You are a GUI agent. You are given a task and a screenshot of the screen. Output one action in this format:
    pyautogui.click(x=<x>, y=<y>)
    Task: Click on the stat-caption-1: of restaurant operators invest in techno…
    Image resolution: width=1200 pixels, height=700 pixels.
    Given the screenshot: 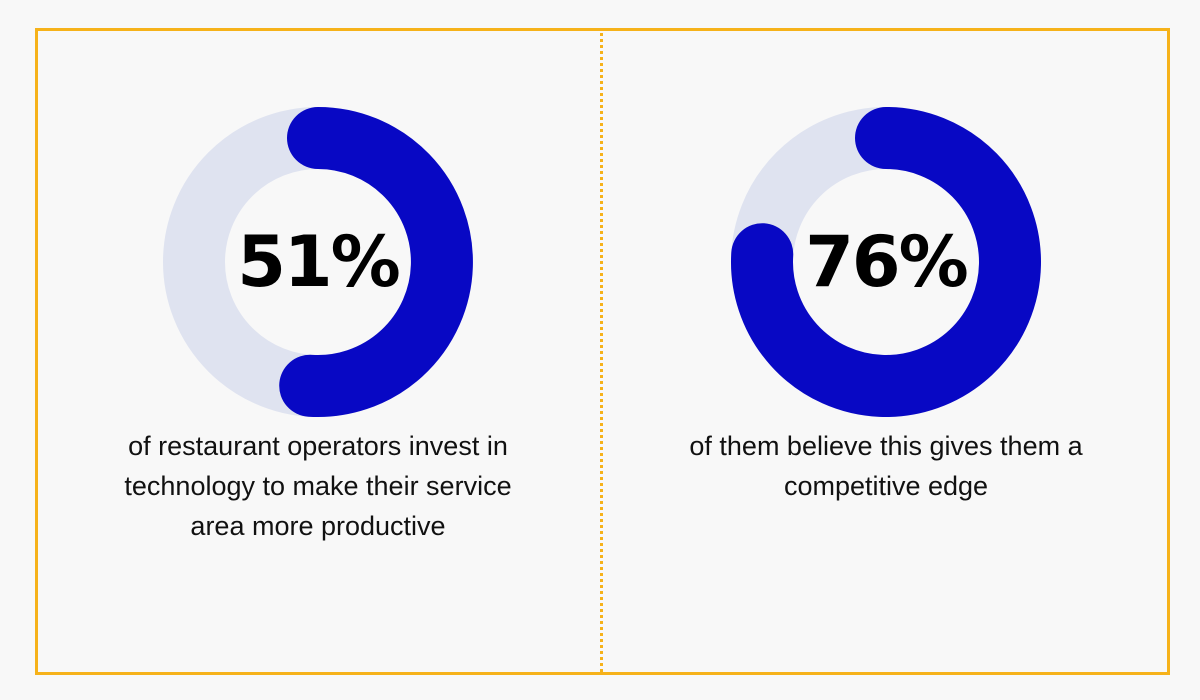 What is the action you would take?
    pyautogui.click(x=318, y=486)
    